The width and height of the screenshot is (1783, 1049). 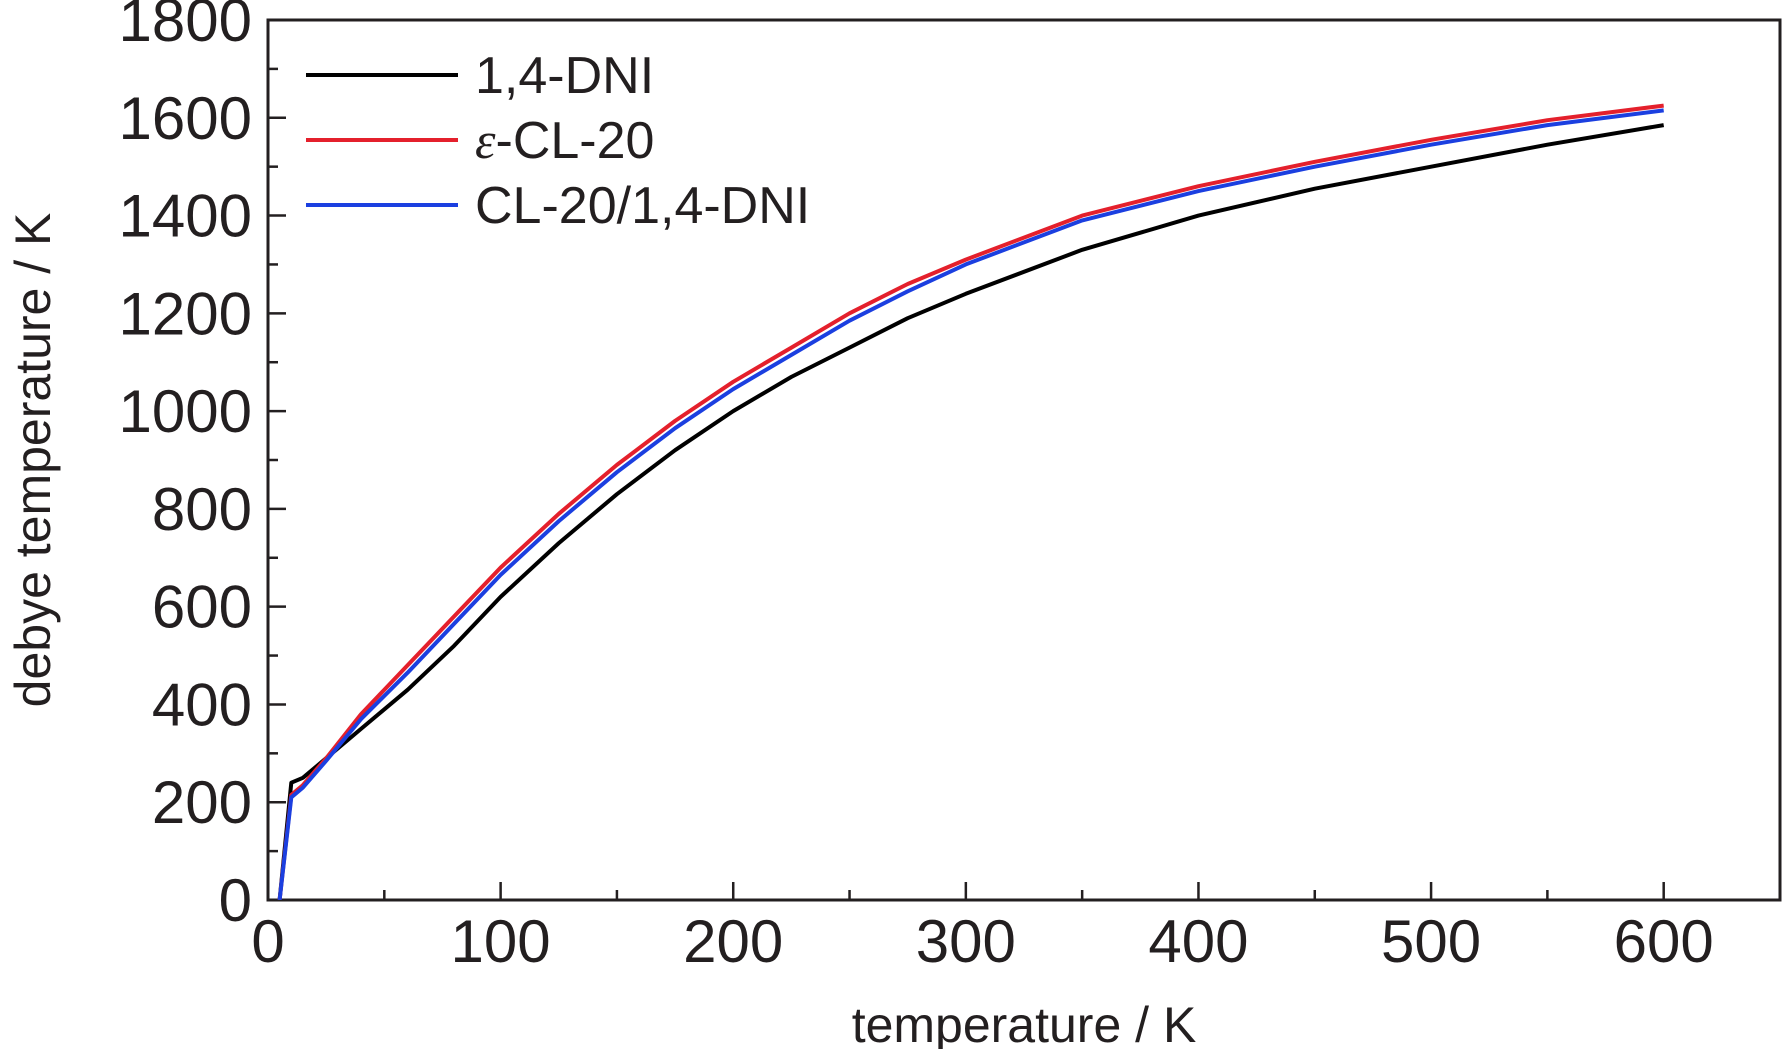 What do you see at coordinates (202, 704) in the screenshot?
I see `y-tick-label: 400` at bounding box center [202, 704].